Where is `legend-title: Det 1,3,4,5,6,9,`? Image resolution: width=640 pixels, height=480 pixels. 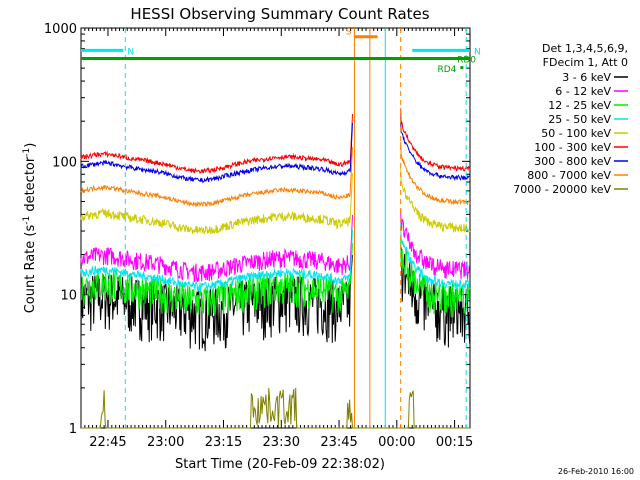 legend-title: Det 1,3,4,5,6,9, is located at coordinates (585, 48).